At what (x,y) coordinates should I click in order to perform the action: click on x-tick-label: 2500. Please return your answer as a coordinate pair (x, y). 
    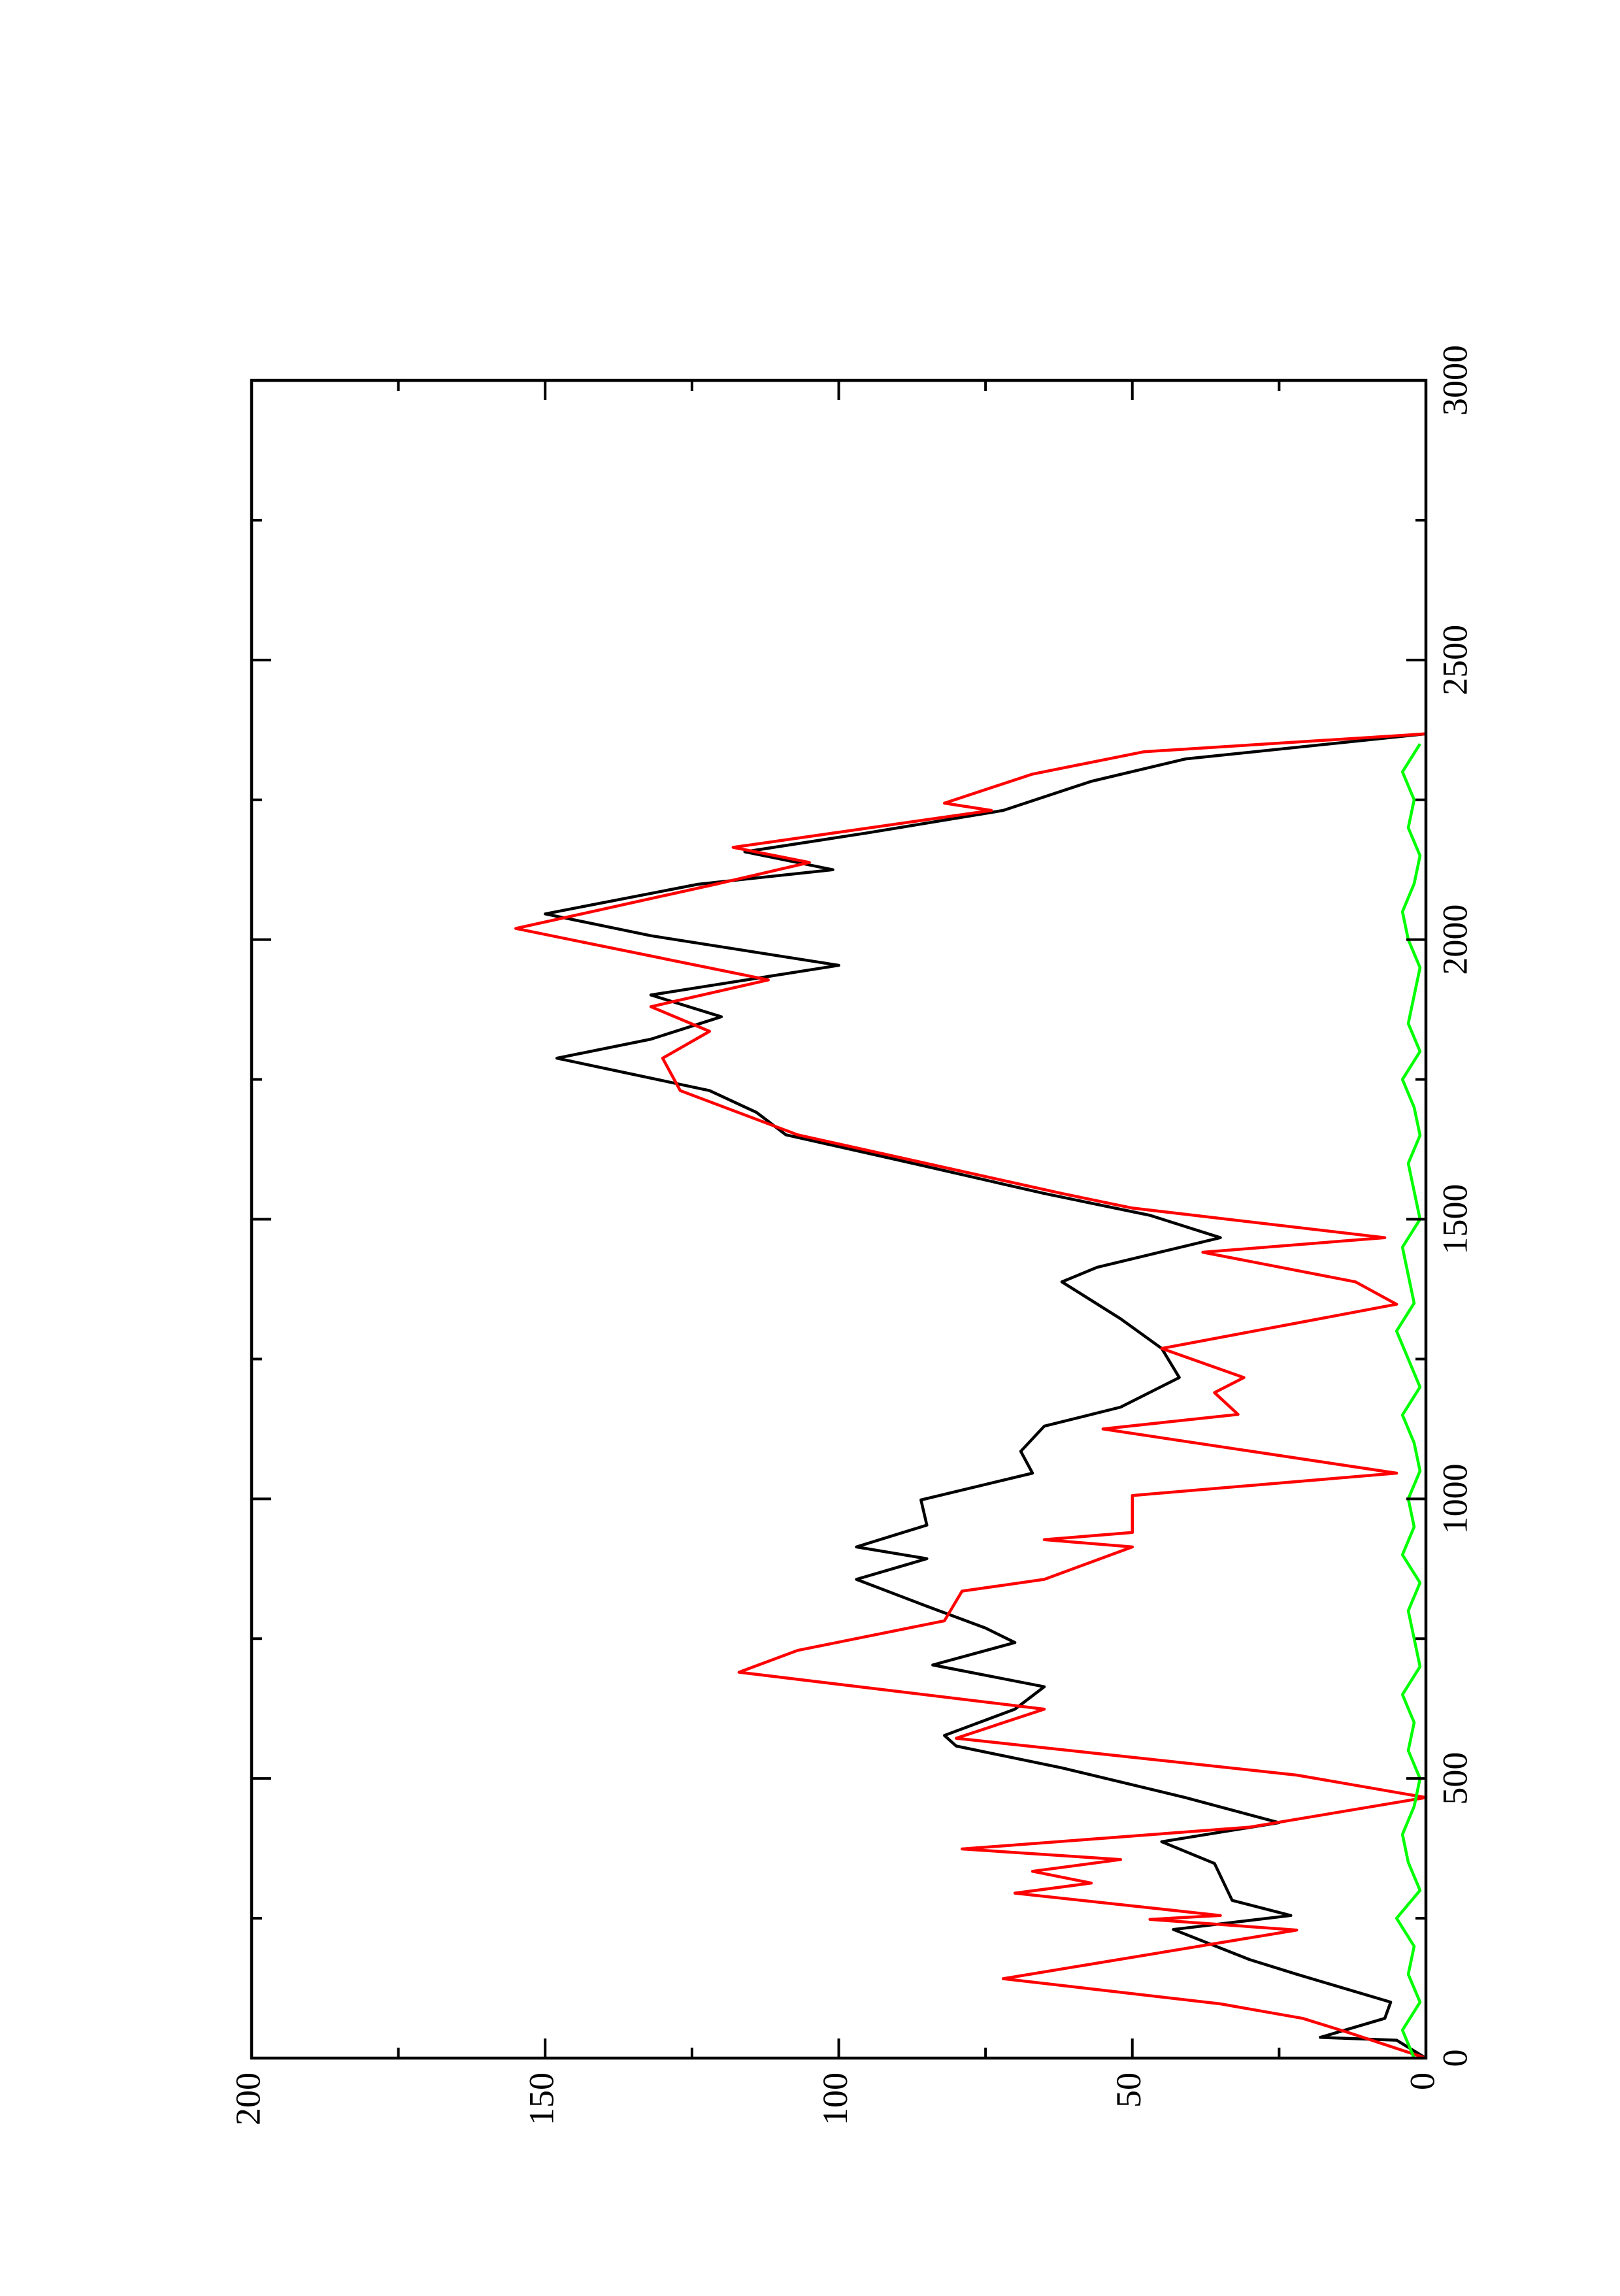
    Looking at the image, I should click on (1454, 660).